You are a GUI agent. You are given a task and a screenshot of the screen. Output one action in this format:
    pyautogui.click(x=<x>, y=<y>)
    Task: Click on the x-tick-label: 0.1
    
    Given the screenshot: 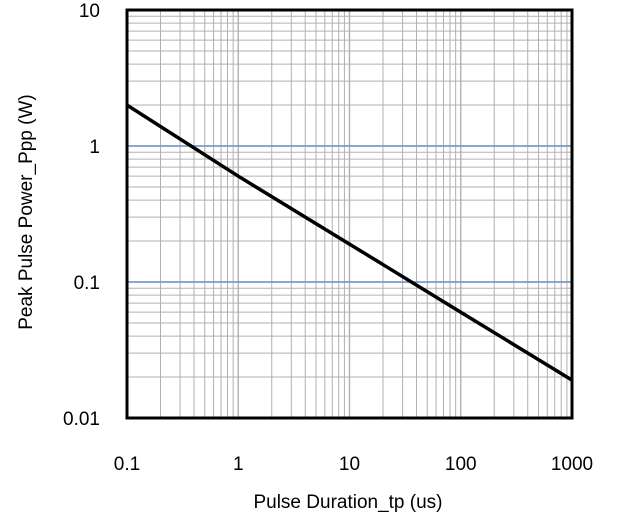 What is the action you would take?
    pyautogui.click(x=127, y=464)
    